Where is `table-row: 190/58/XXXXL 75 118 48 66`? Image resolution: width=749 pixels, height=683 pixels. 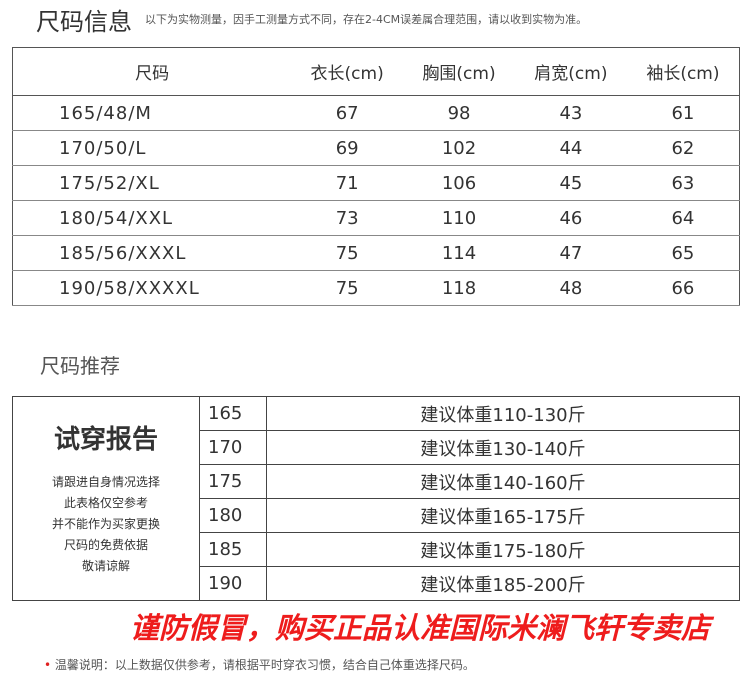 table-row: 190/58/XXXXL 75 118 48 66 is located at coordinates (376, 288).